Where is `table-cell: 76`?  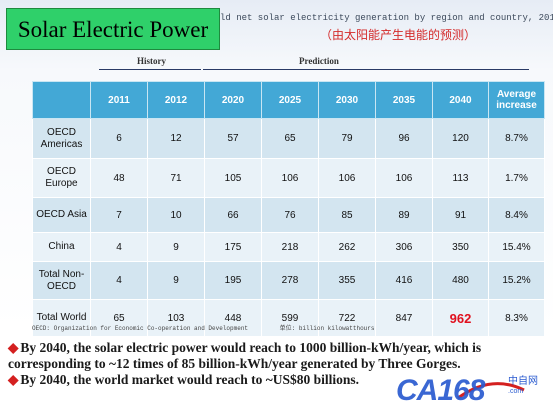
table-cell: 76 is located at coordinates (290, 215).